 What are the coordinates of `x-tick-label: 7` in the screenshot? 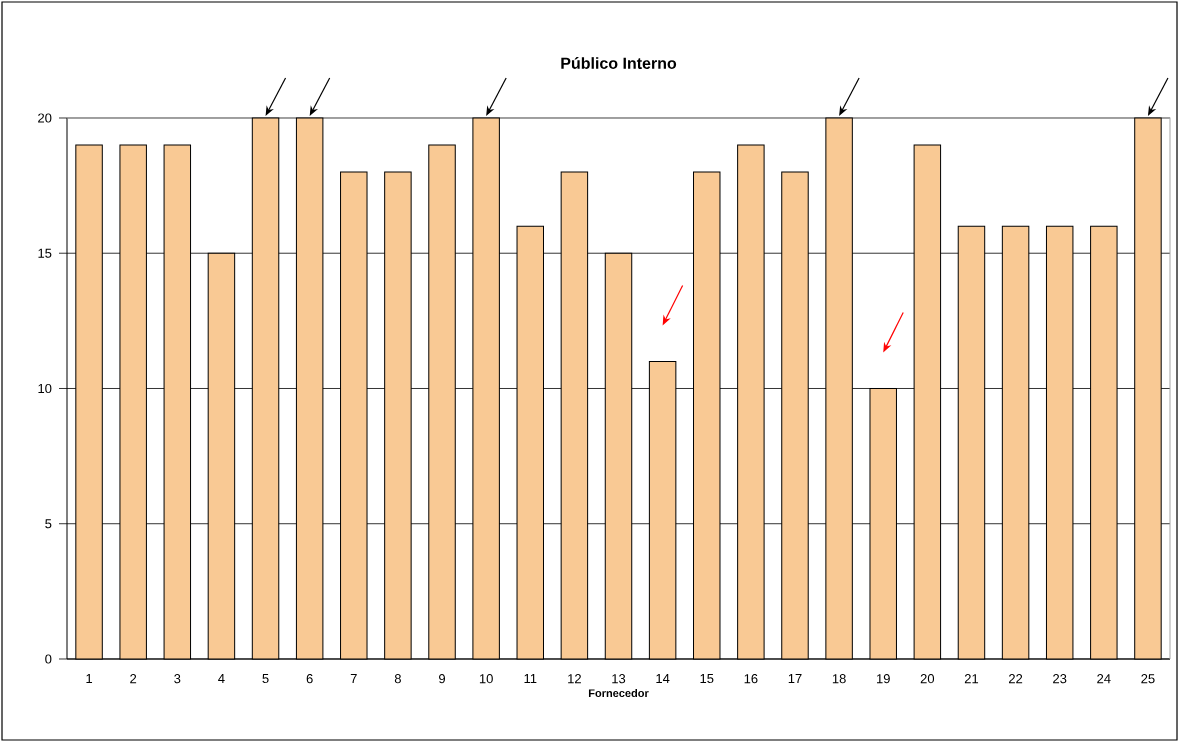 It's located at (353, 678).